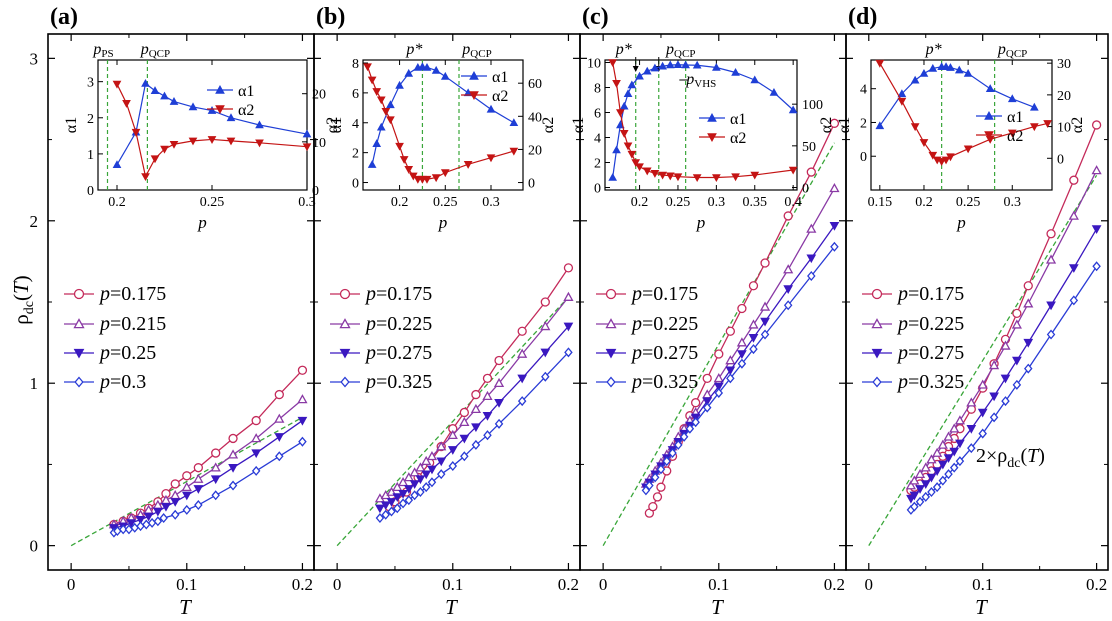 The image size is (1112, 621). What do you see at coordinates (930, 324) in the screenshot?
I see `legend-label: p=0.225` at bounding box center [930, 324].